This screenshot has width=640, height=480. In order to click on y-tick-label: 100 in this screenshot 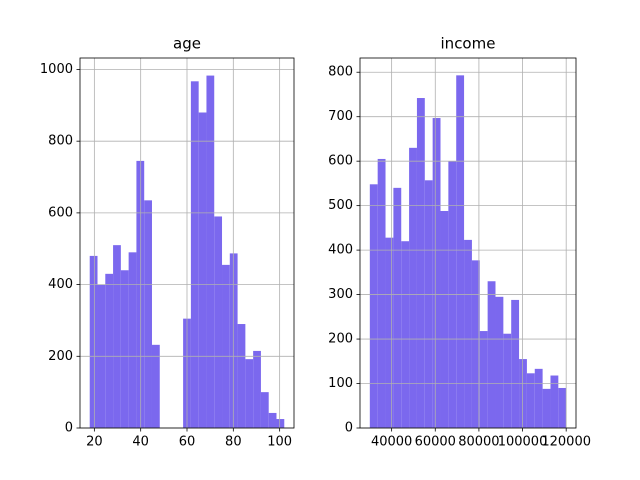, I will do `click(340, 383)`.